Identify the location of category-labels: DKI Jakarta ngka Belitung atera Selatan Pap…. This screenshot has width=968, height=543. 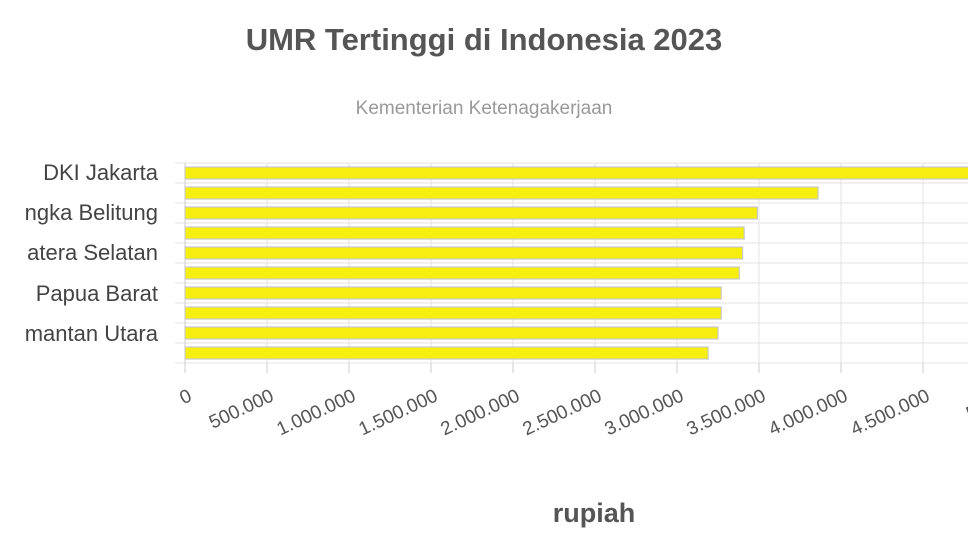
(92, 253).